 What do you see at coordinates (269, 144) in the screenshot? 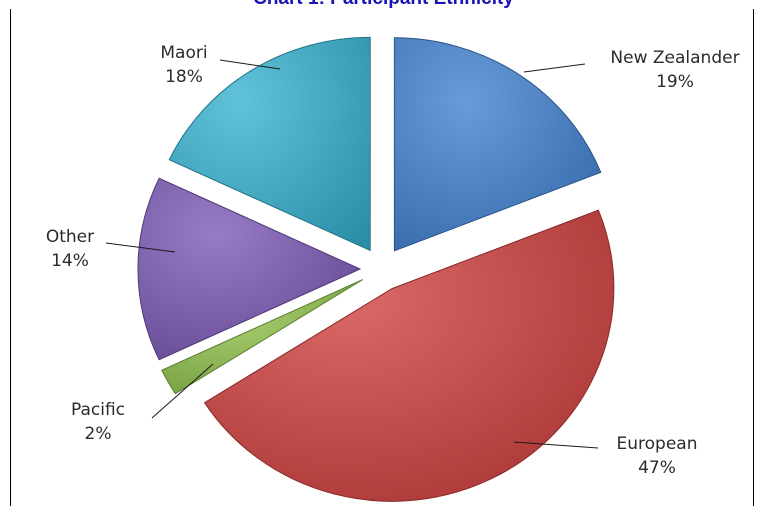
I see `slice-maori` at bounding box center [269, 144].